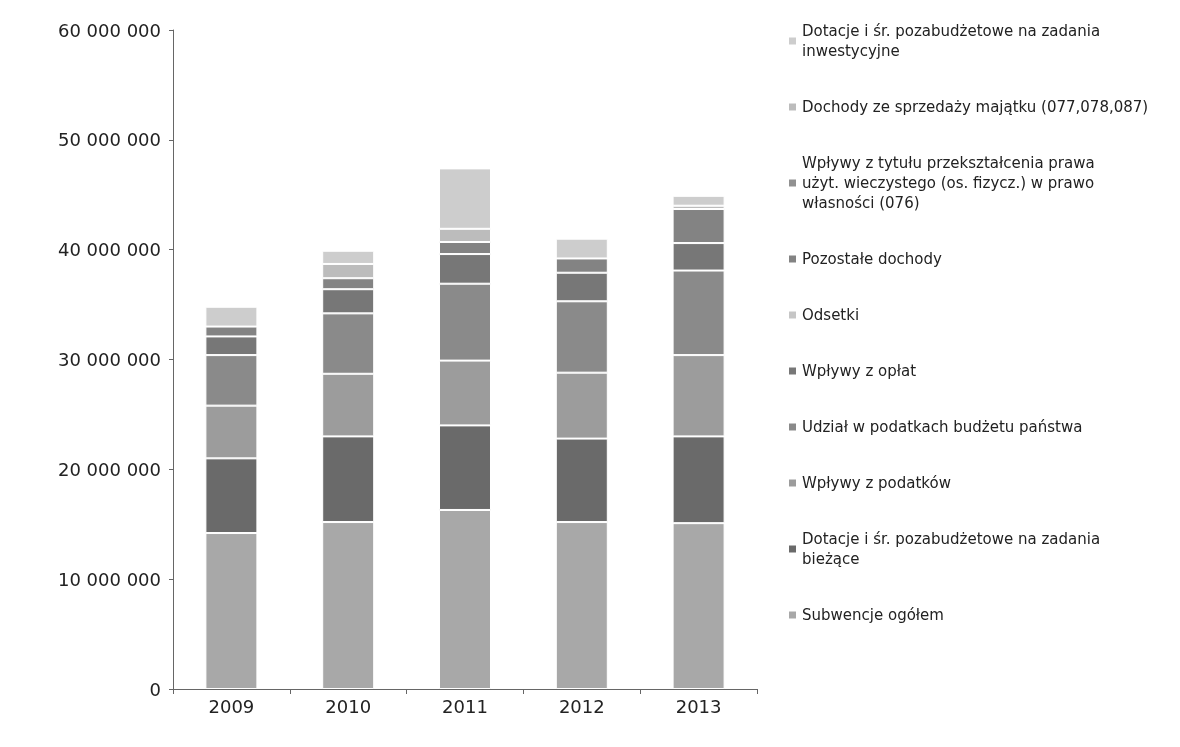 The height and width of the screenshot is (747, 1180). I want to click on x-tick-label: 2011, so click(465, 706).